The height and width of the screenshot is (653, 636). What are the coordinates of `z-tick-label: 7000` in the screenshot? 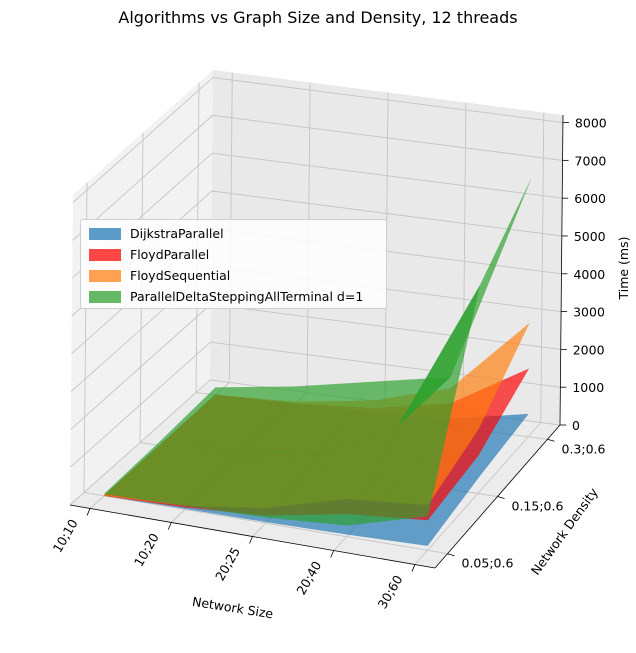 It's located at (591, 160).